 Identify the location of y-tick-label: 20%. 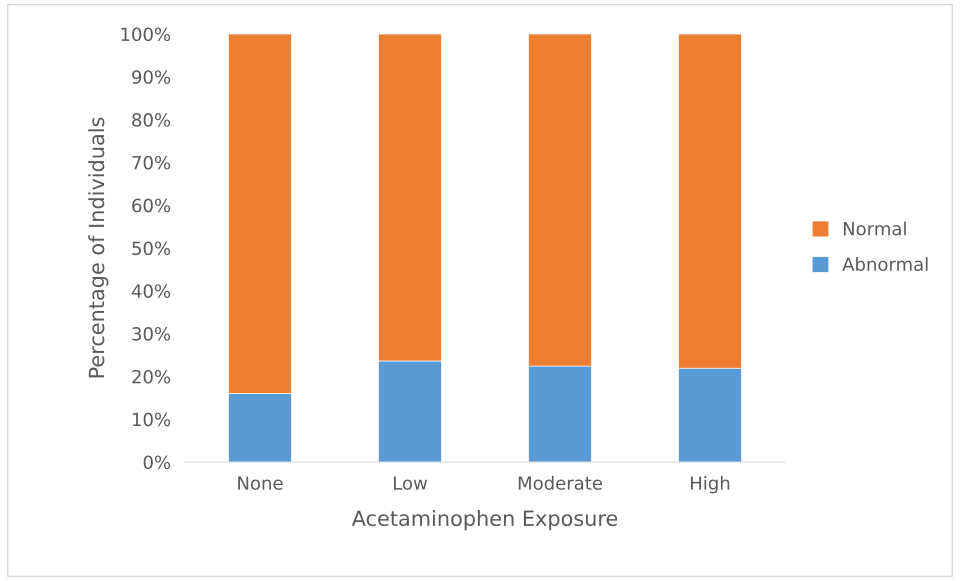
(151, 377).